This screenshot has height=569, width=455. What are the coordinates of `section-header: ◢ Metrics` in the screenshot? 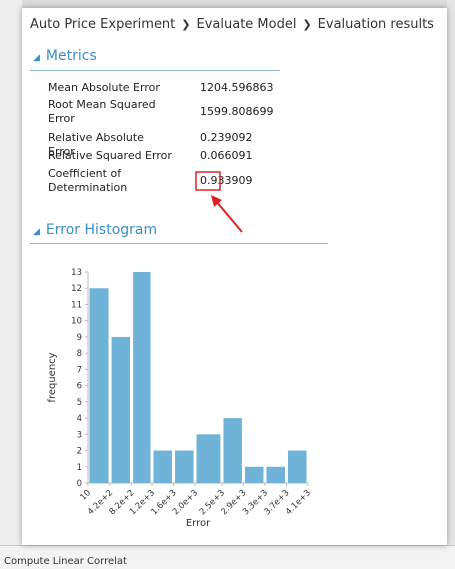 It's located at (65, 56).